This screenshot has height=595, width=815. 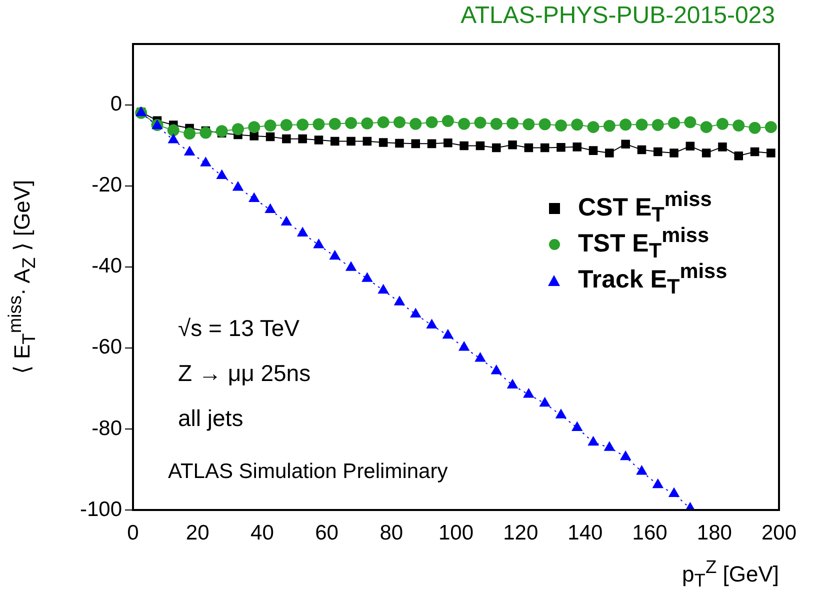 I want to click on x-tick-label: 40, so click(x=262, y=532).